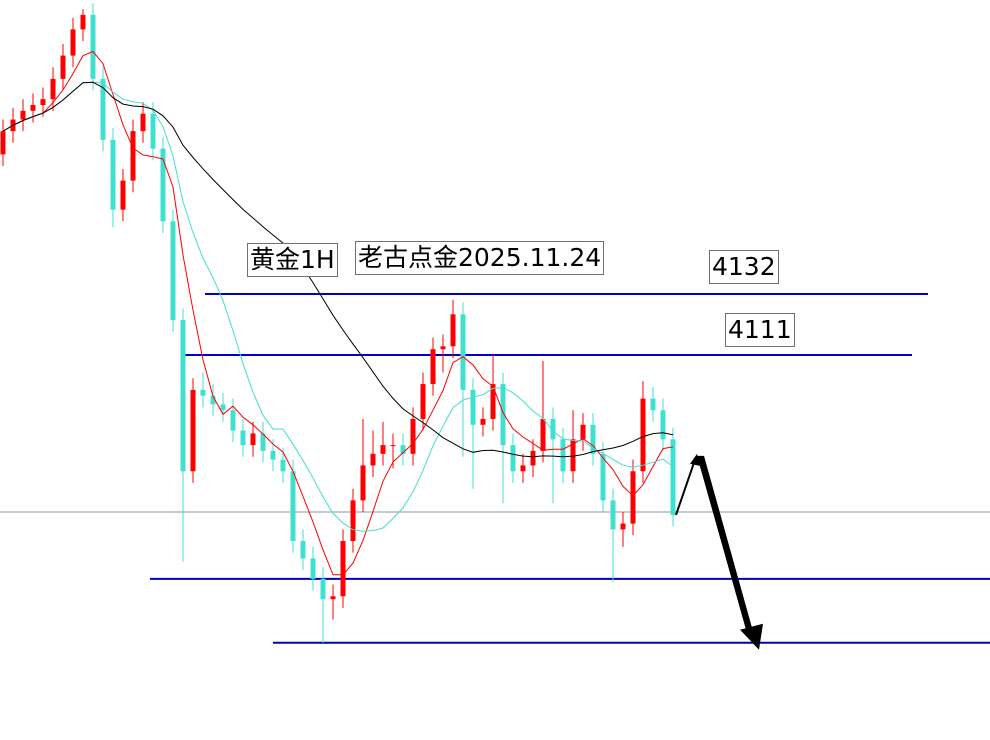  Describe the element at coordinates (760, 330) in the screenshot. I see `level-label-4111: 4111` at that location.